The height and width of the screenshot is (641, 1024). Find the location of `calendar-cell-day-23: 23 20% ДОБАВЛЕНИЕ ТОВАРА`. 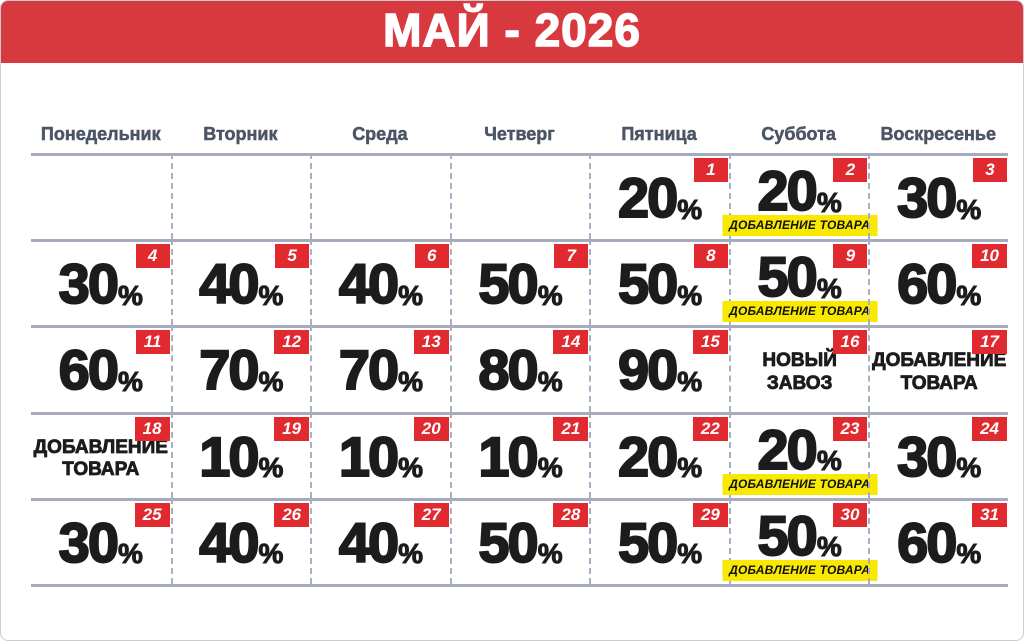

calendar-cell-day-23: 23 20% ДОБАВЛЕНИЕ ТОВАРА is located at coordinates (800, 454).